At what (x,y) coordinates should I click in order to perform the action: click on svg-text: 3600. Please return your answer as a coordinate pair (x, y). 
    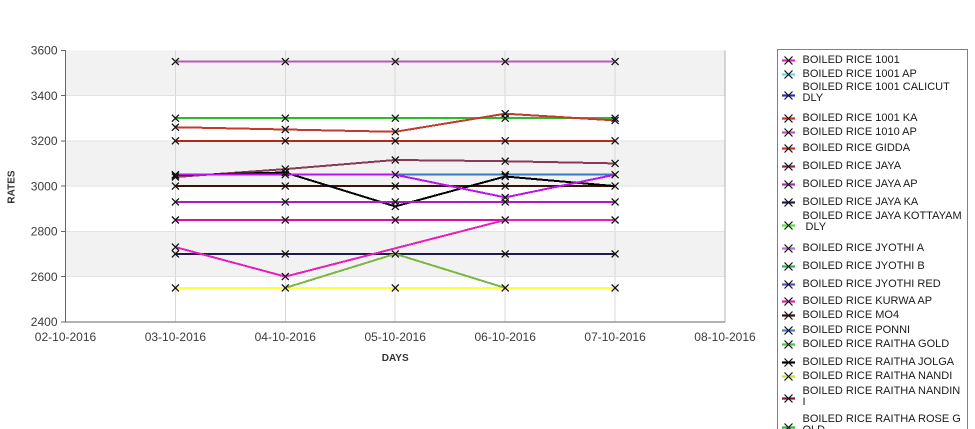
    Looking at the image, I should click on (44, 51).